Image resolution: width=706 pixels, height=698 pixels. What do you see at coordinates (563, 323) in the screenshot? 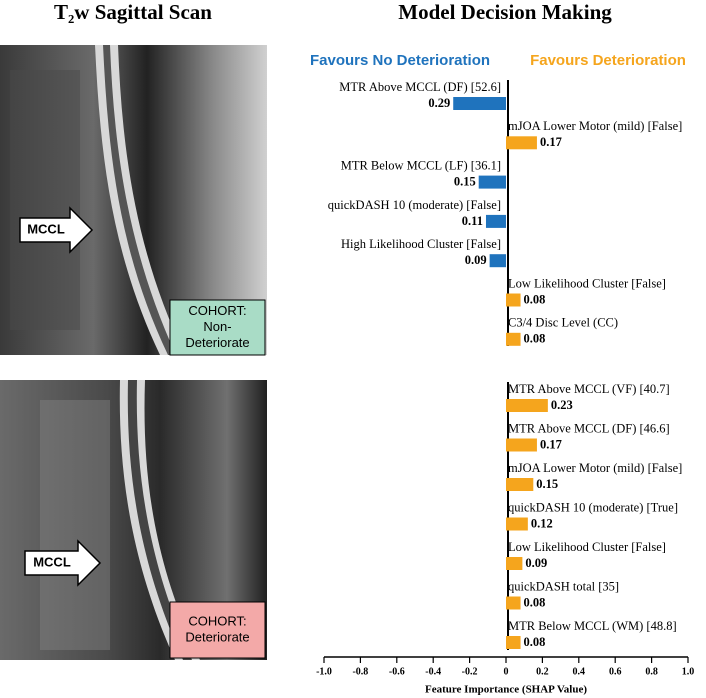
I see `category-label: C3/4 Disc Level (CC)` at bounding box center [563, 323].